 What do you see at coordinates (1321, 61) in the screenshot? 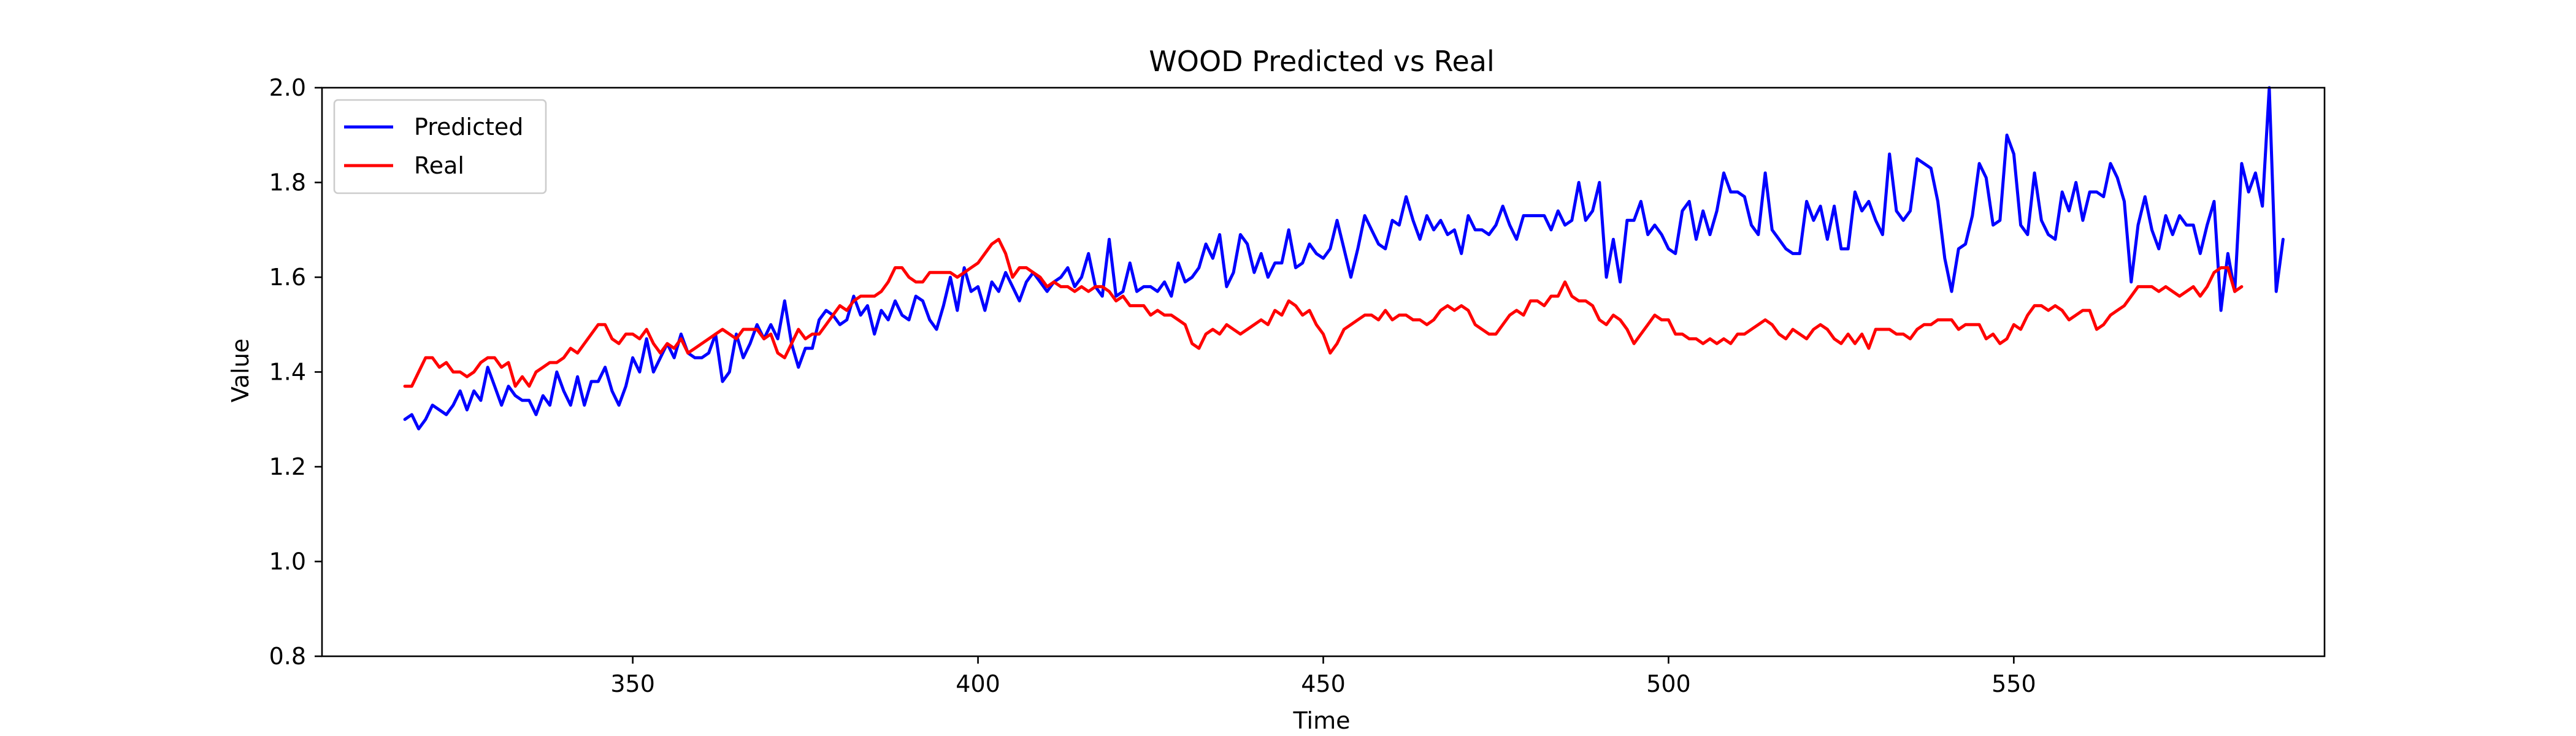
I see `chart-title: WOOD Predicted vs Real` at bounding box center [1321, 61].